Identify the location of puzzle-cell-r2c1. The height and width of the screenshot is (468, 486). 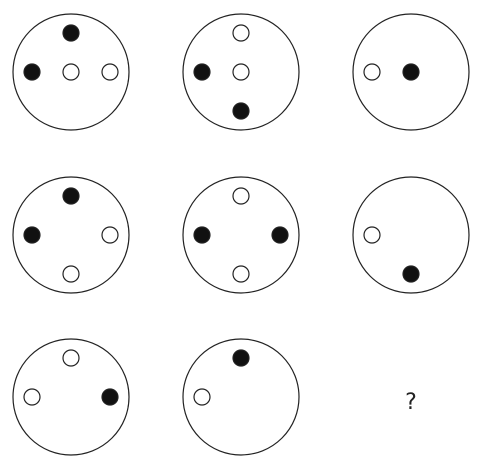
(71, 235).